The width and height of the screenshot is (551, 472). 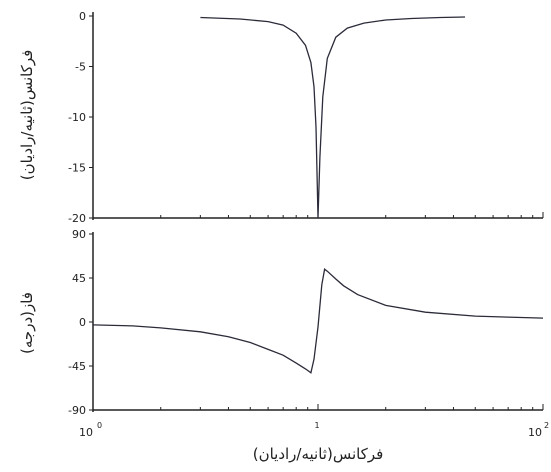 I want to click on x-tick-label-exp-right: 2, so click(x=546, y=425).